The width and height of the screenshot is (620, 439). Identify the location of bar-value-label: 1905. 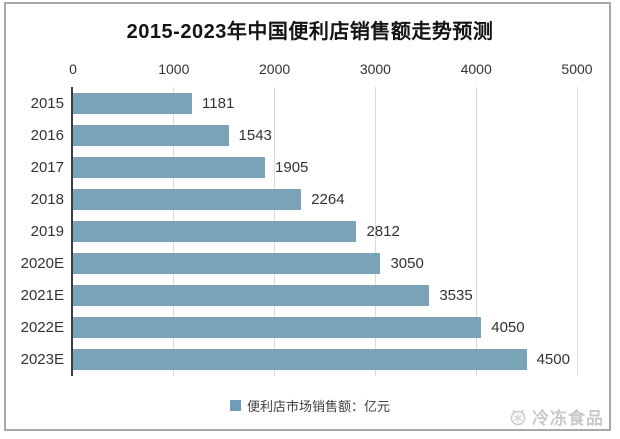
(292, 167).